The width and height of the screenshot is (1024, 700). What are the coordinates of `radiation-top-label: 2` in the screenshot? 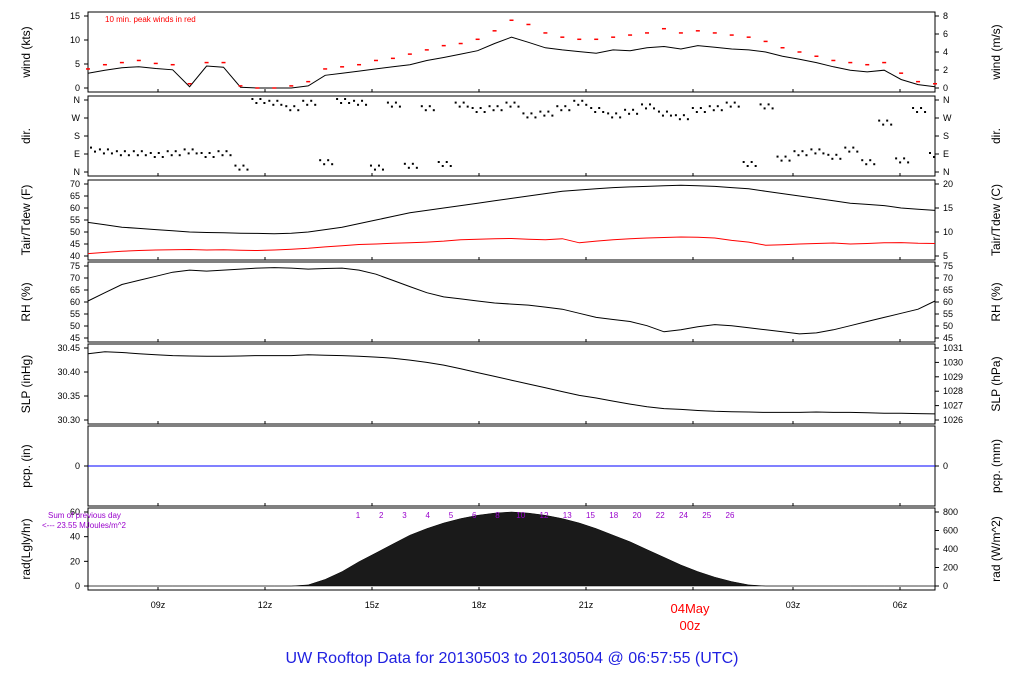 It's located at (381, 515).